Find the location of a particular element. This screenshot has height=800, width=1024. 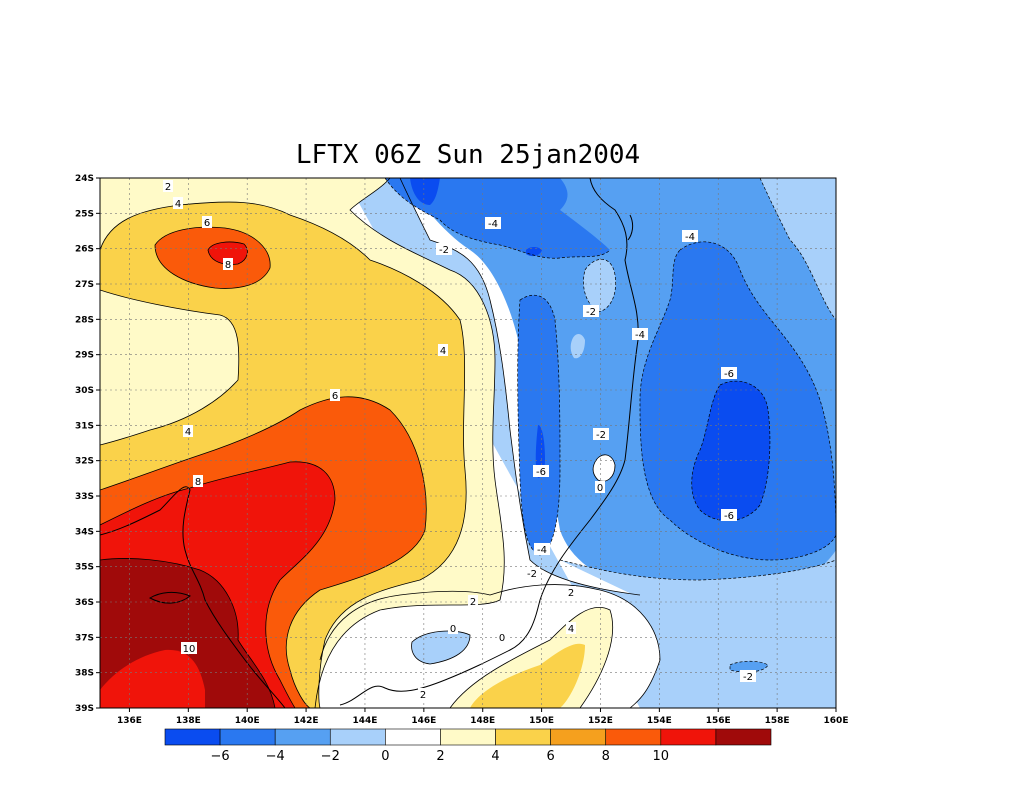

lat-label: 26S is located at coordinates (84, 250).